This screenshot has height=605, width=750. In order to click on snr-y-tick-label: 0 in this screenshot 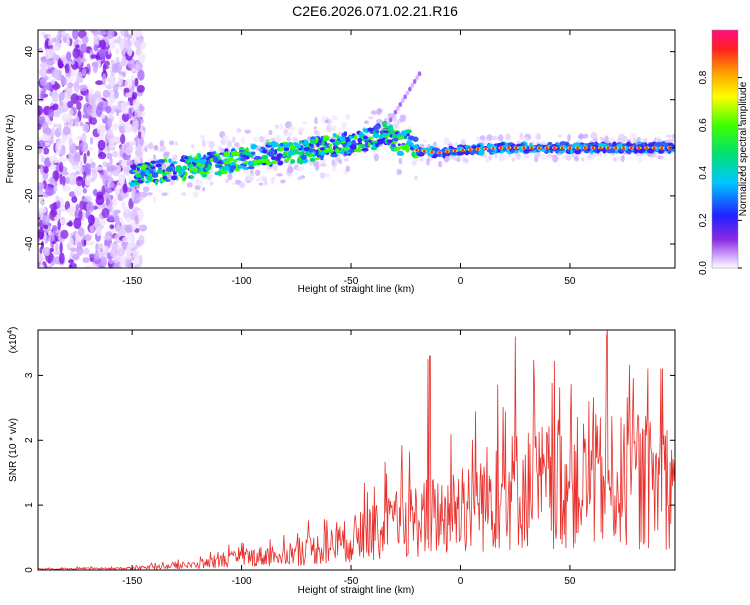, I will do `click(29, 570)`.